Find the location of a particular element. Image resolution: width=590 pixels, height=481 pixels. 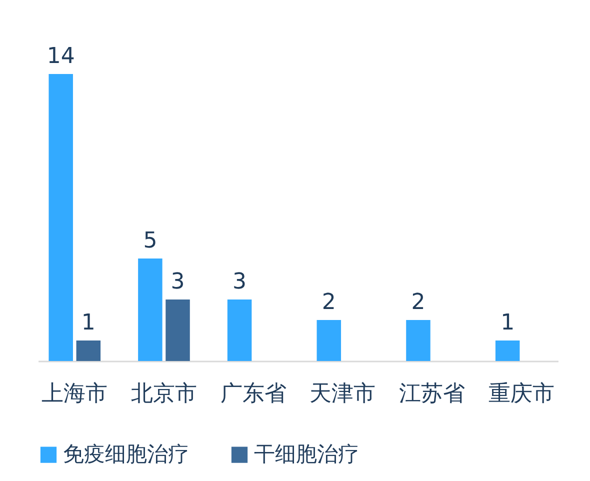

data-label: 14 is located at coordinates (60, 56).